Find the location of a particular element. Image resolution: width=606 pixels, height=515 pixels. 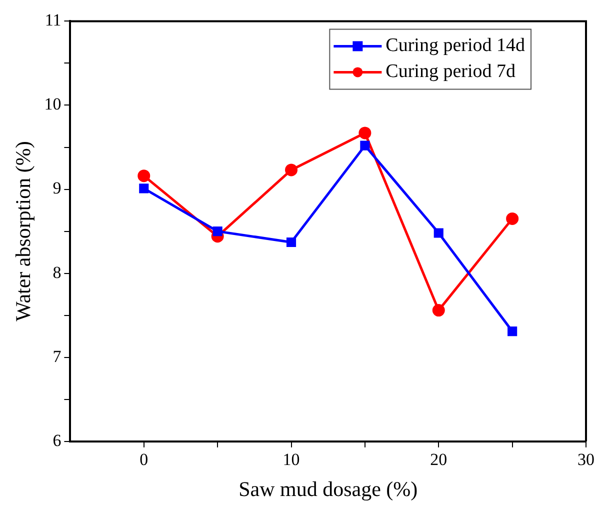

x-axis-title: Saw mud dosage (%) is located at coordinates (328, 488).